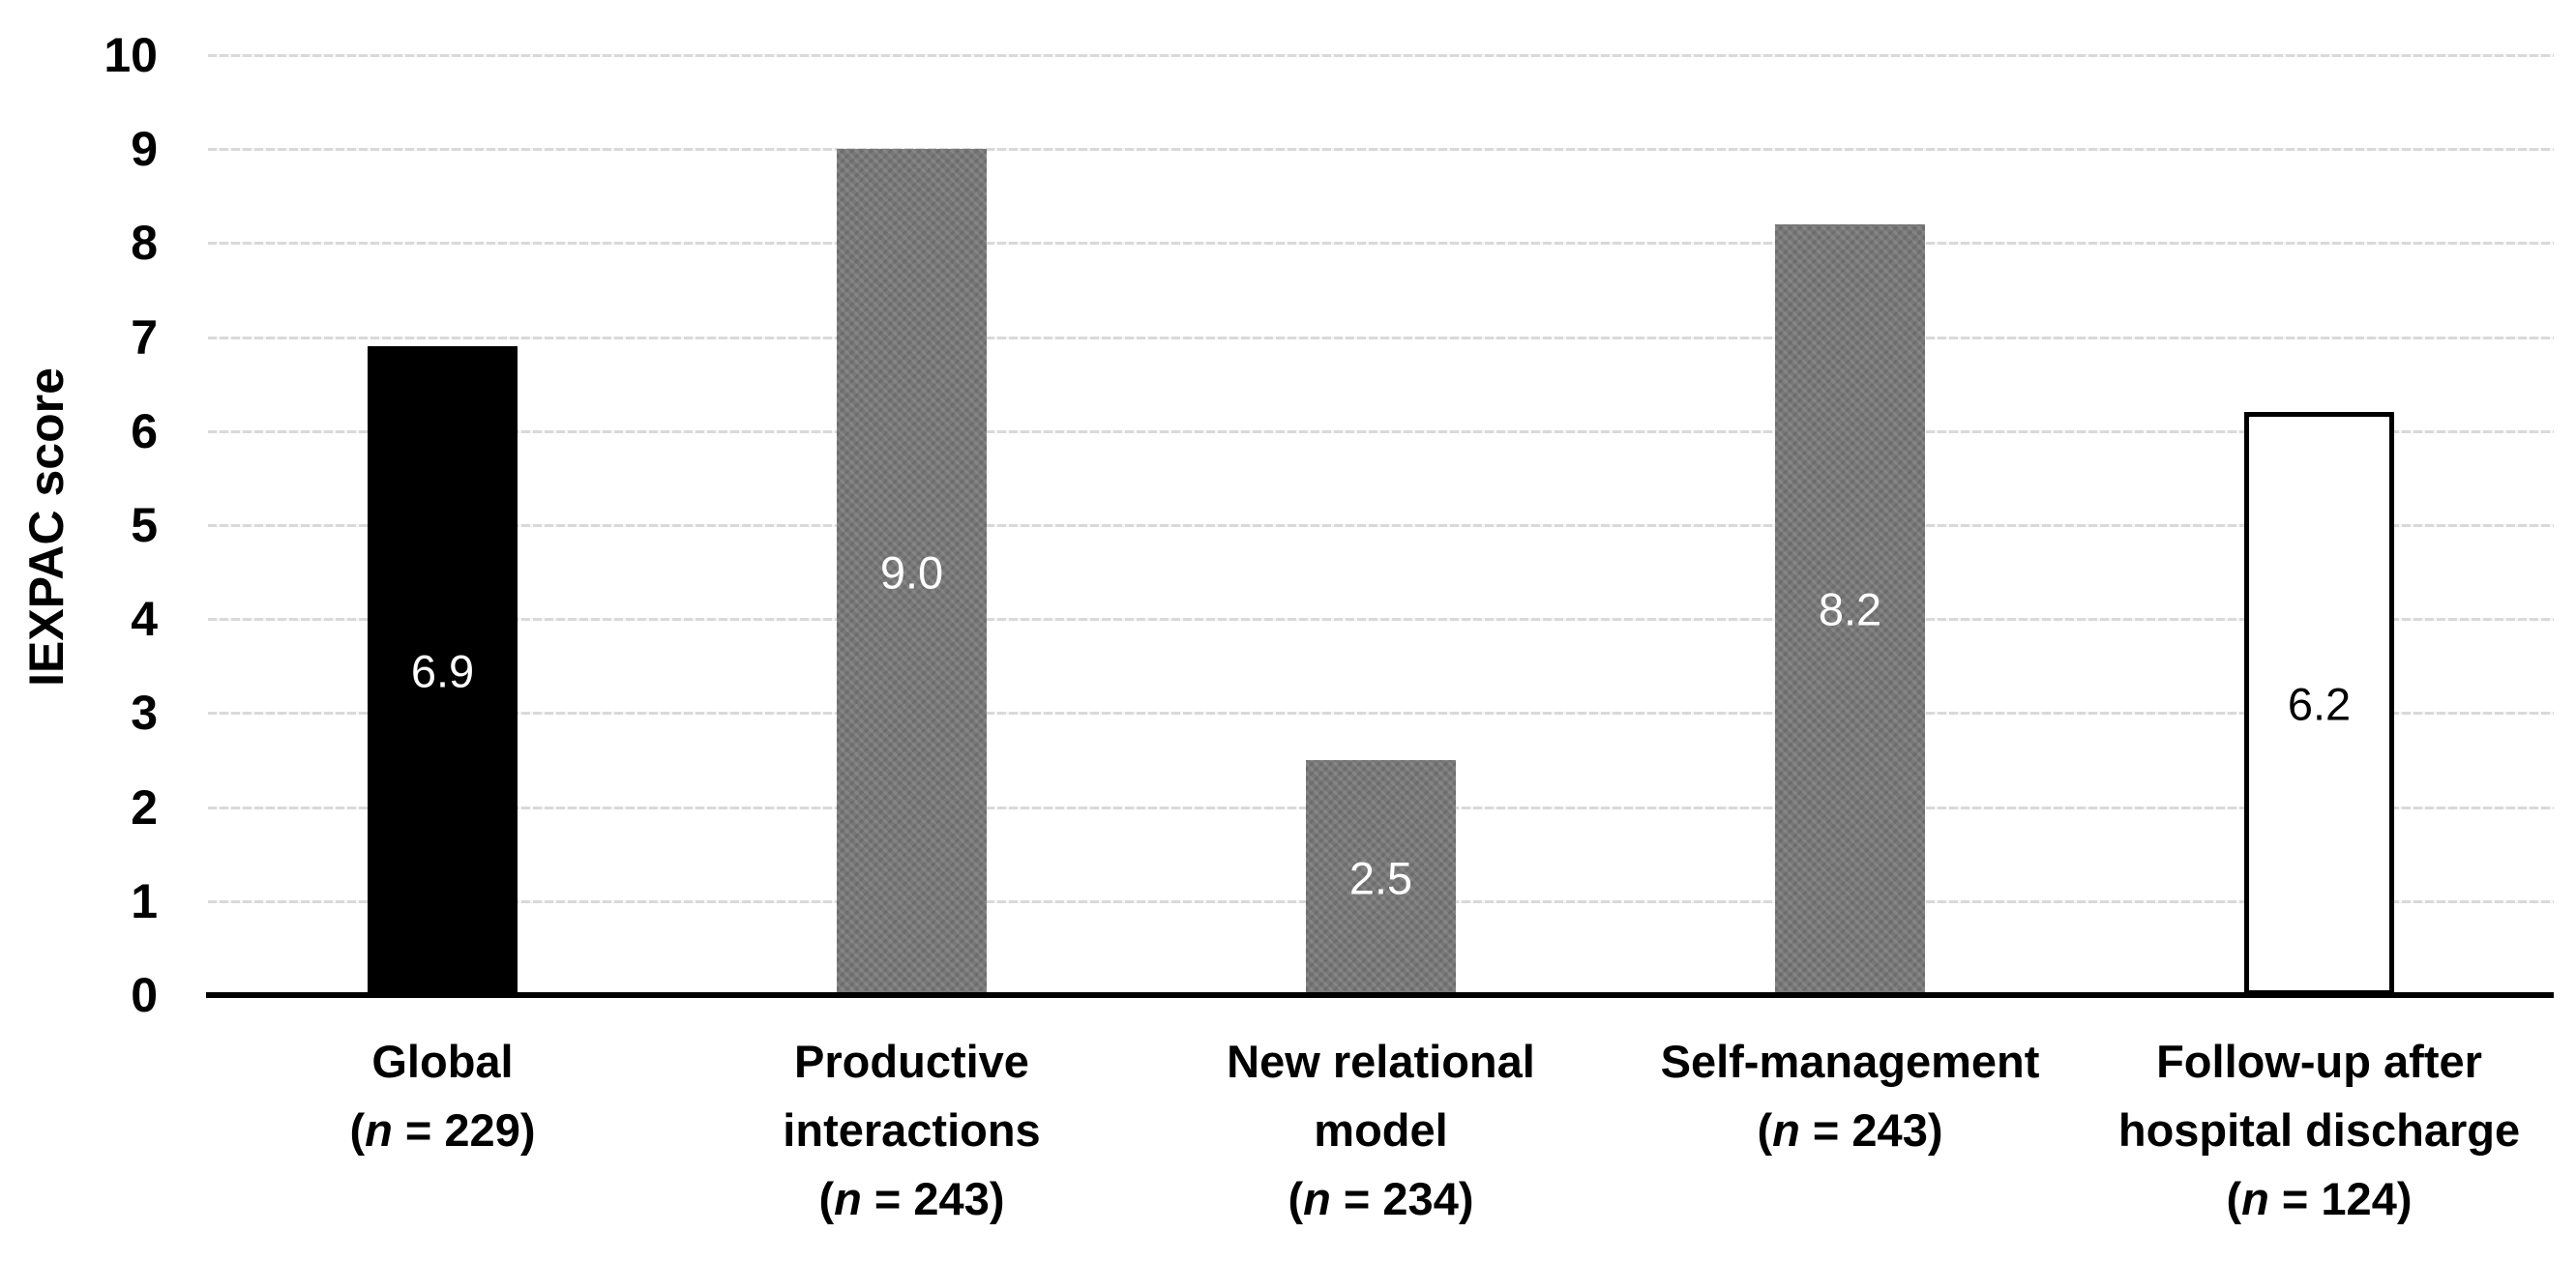 The width and height of the screenshot is (2576, 1262). What do you see at coordinates (79, 525) in the screenshot?
I see `y-axis-ticks: 0 1 2 3 4 5 6 7 8 9 10` at bounding box center [79, 525].